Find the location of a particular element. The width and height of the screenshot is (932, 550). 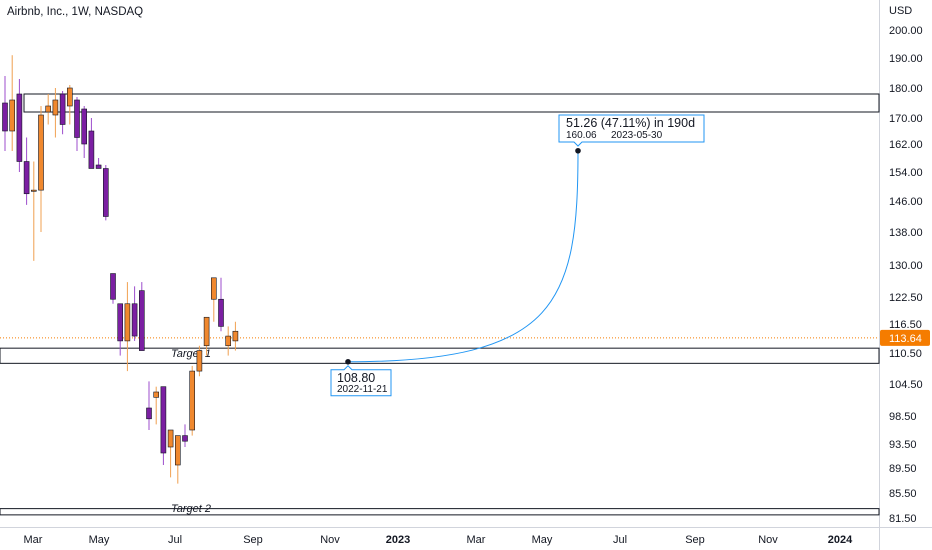

price-tick-label: 116.50 is located at coordinates (905, 325).